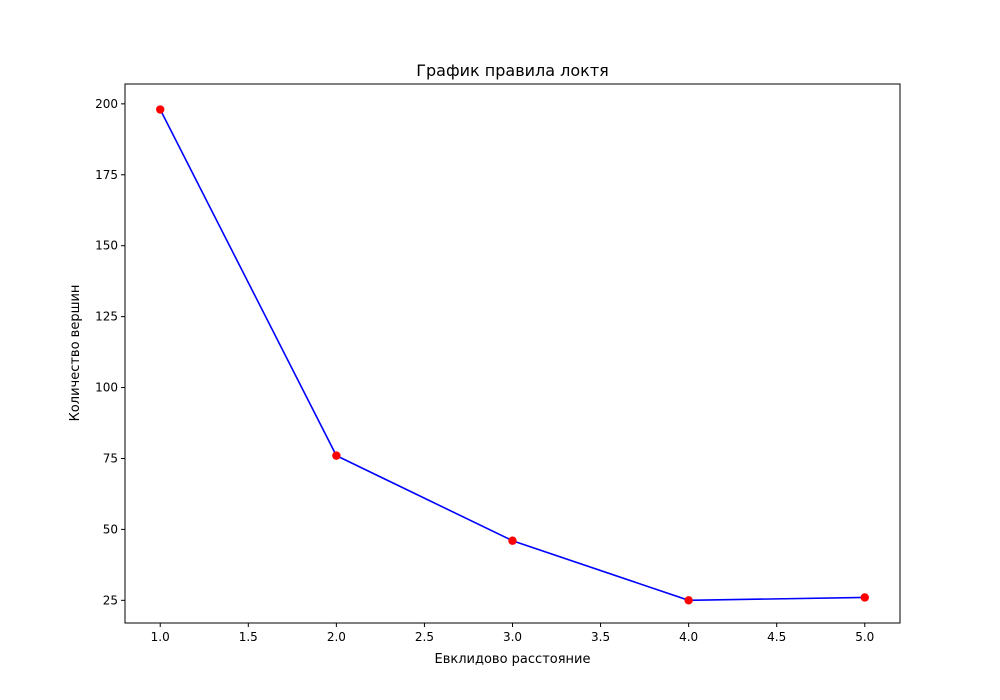 This screenshot has width=1000, height=700. What do you see at coordinates (424, 637) in the screenshot?
I see `x-tick-label: 2.5` at bounding box center [424, 637].